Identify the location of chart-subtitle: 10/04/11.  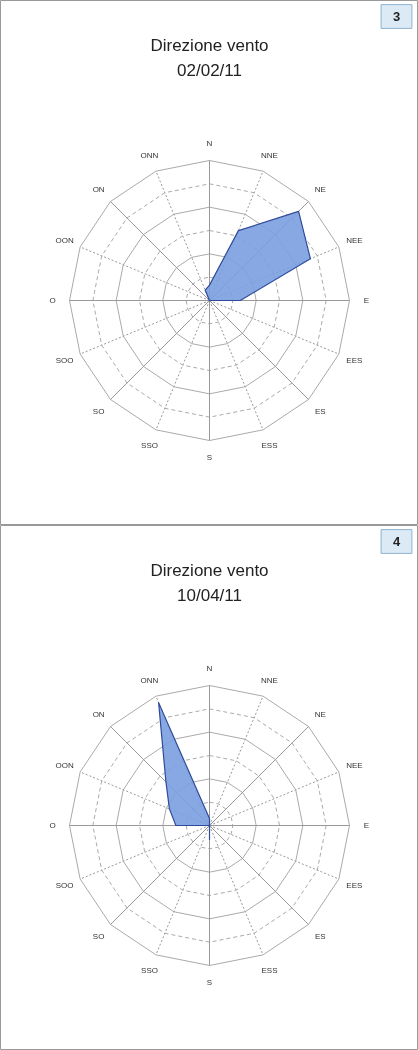
(209, 595).